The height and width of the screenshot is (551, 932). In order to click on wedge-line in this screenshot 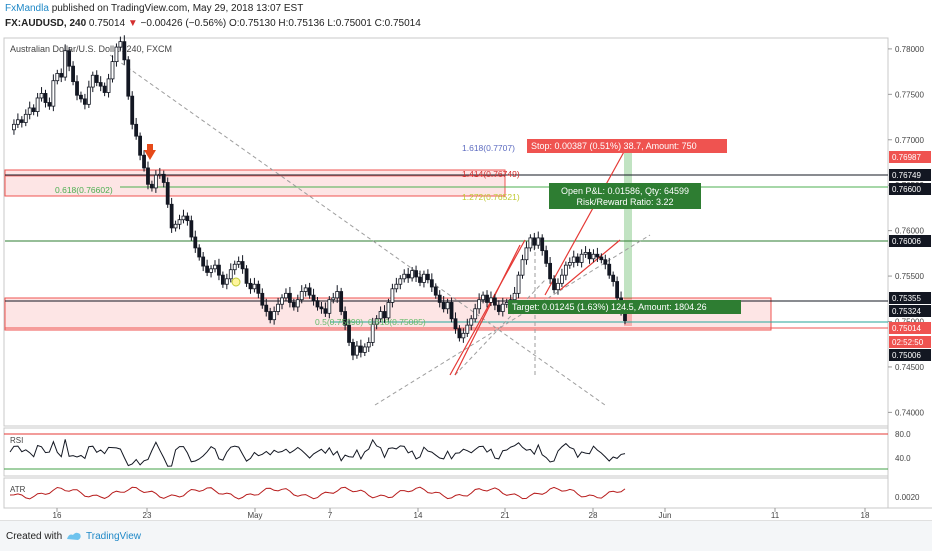, I will do `click(487, 310)`.